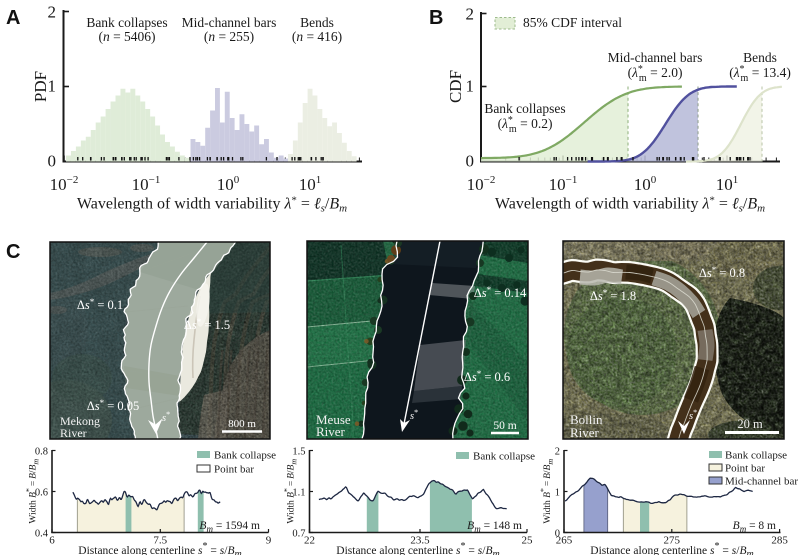 The height and width of the screenshot is (555, 799). What do you see at coordinates (42, 533) in the screenshot?
I see `svg-text: 0.4` at bounding box center [42, 533].